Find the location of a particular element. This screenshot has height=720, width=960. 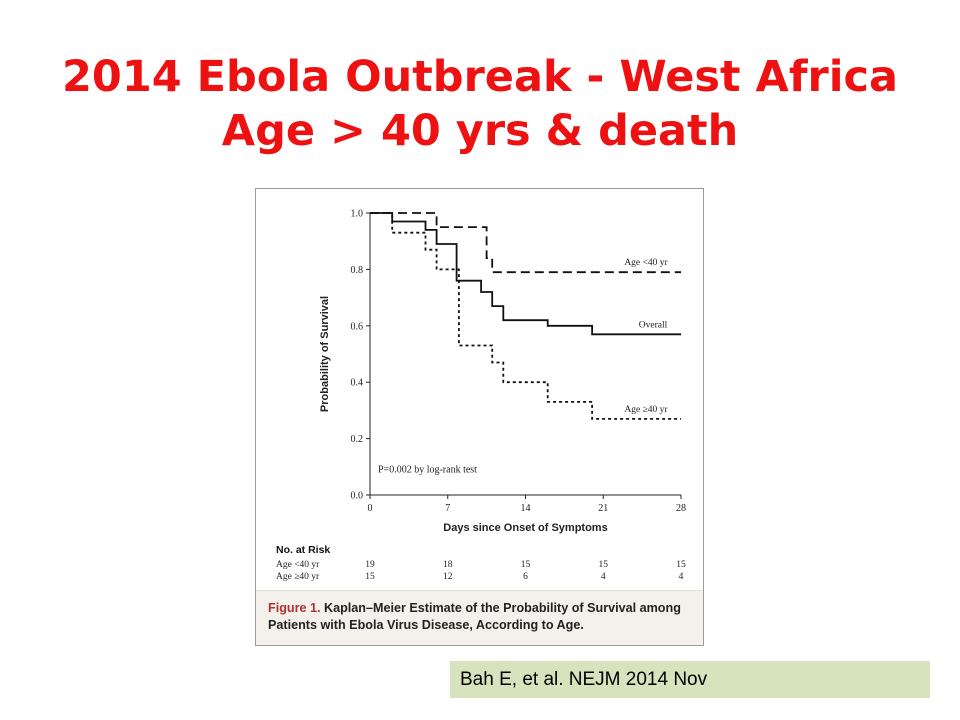

risk-table-row-label: Age <40 yr is located at coordinates (298, 565).